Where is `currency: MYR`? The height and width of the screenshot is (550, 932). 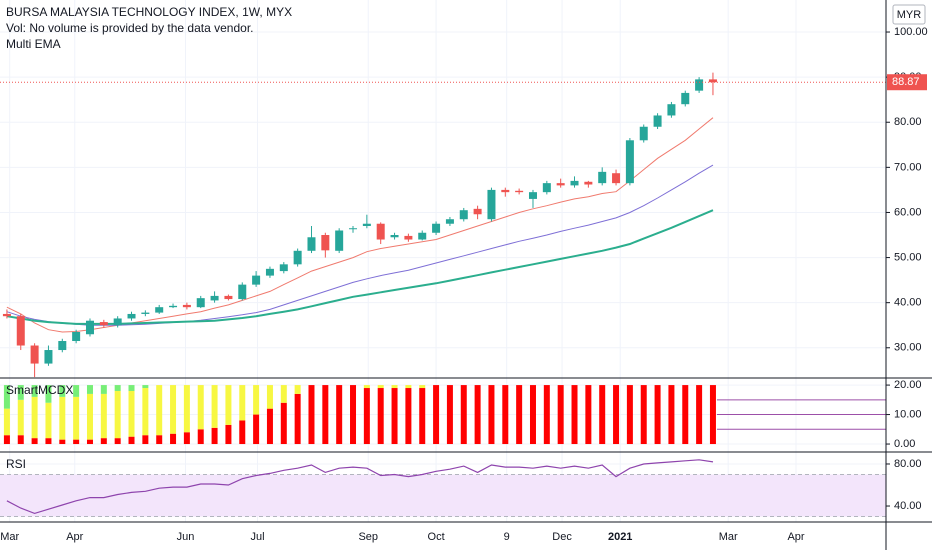 currency: MYR is located at coordinates (909, 15).